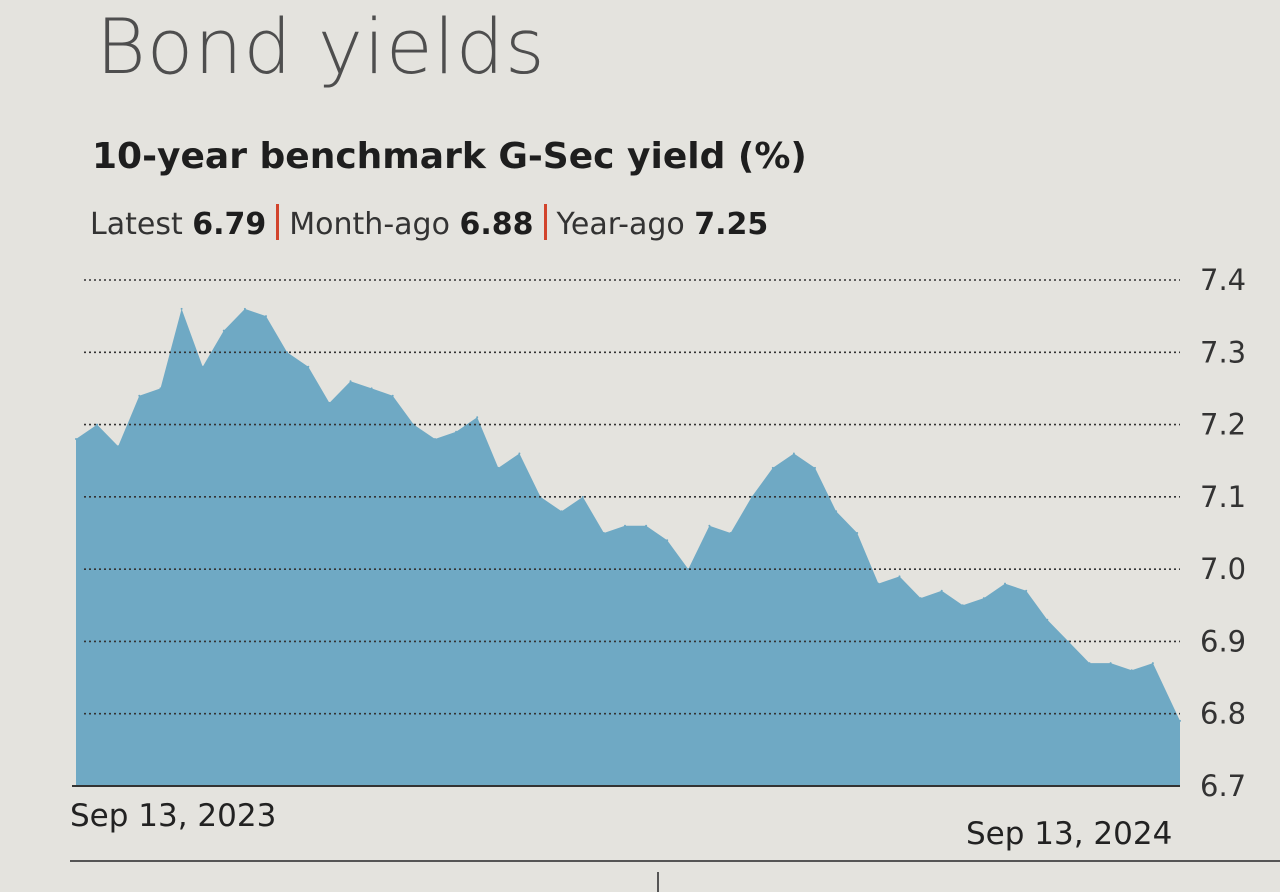  Describe the element at coordinates (1069, 834) in the screenshot. I see `x-axis-end-label: Sep 13, 2024` at that location.